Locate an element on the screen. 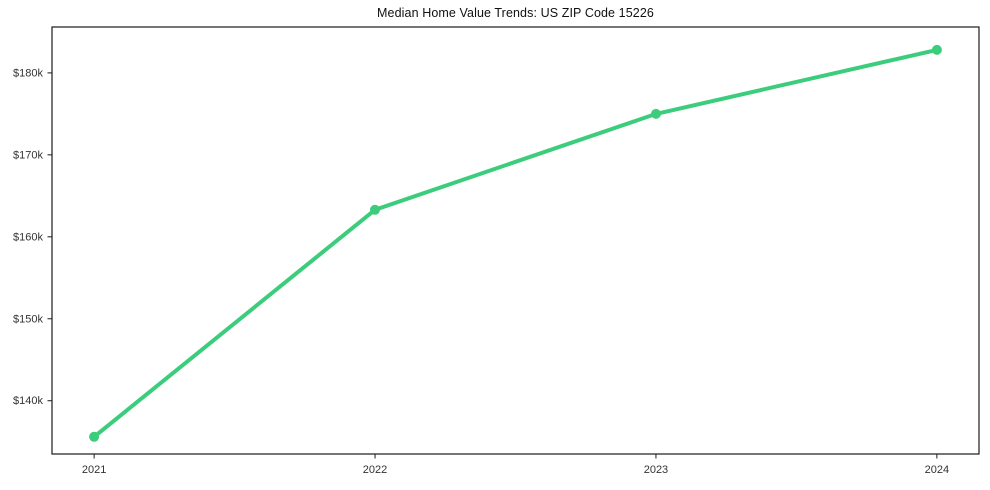 Image resolution: width=990 pixels, height=490 pixels. y-axis-tick-label: $160k is located at coordinates (28, 237).